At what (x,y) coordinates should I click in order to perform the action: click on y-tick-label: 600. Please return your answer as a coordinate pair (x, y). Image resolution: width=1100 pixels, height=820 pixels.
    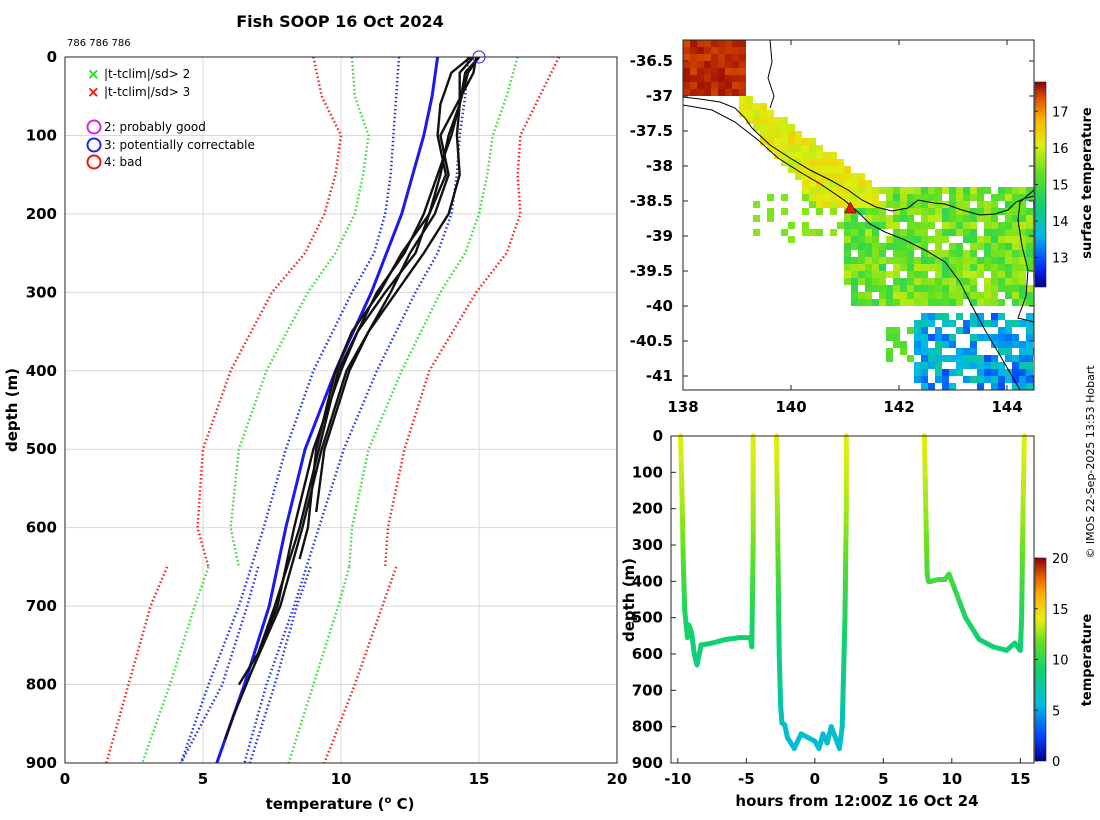
    Looking at the image, I should click on (41, 528).